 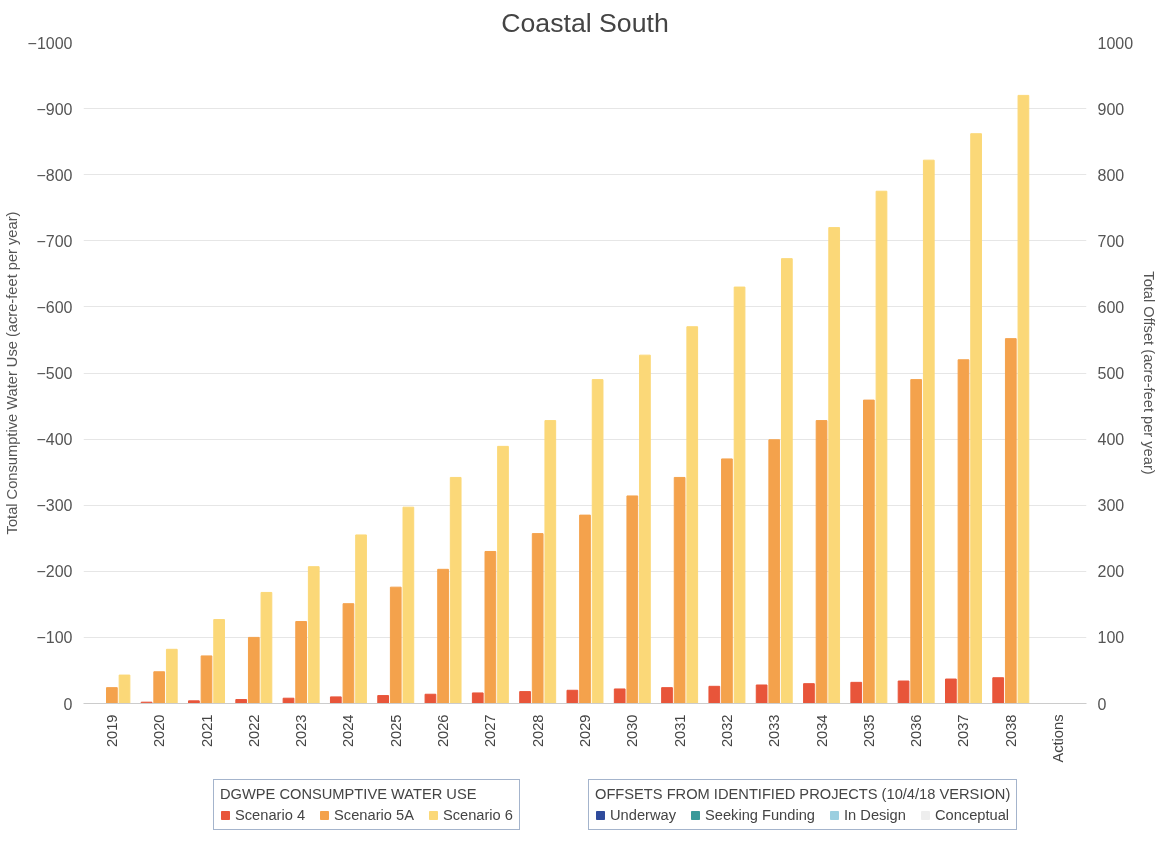 I want to click on x-tick-label: 2034, so click(x=821, y=731).